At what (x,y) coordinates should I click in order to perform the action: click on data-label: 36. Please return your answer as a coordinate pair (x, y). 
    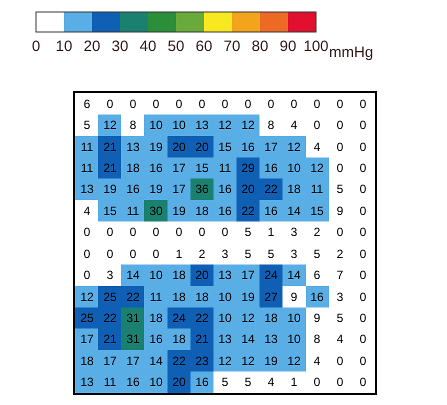
    Looking at the image, I should click on (202, 189).